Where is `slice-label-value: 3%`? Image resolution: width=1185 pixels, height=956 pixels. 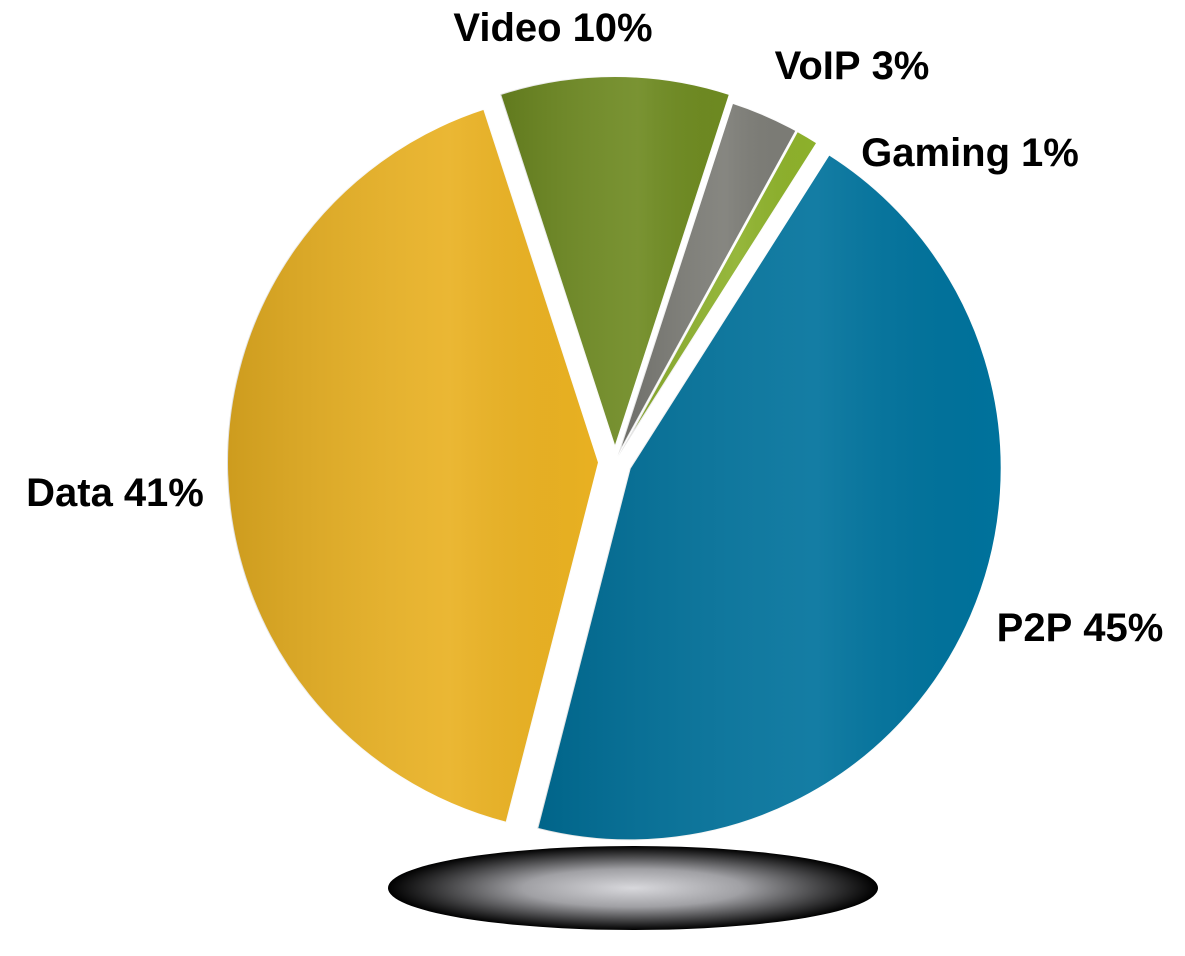
slice-label-value: 3% is located at coordinates (901, 66).